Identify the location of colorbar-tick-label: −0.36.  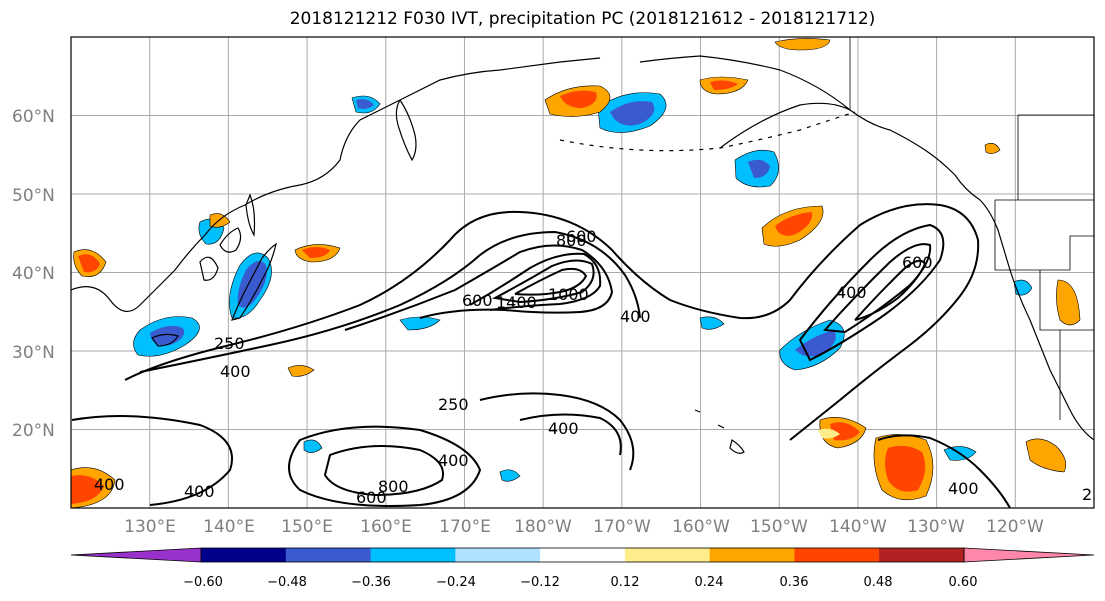
(371, 582).